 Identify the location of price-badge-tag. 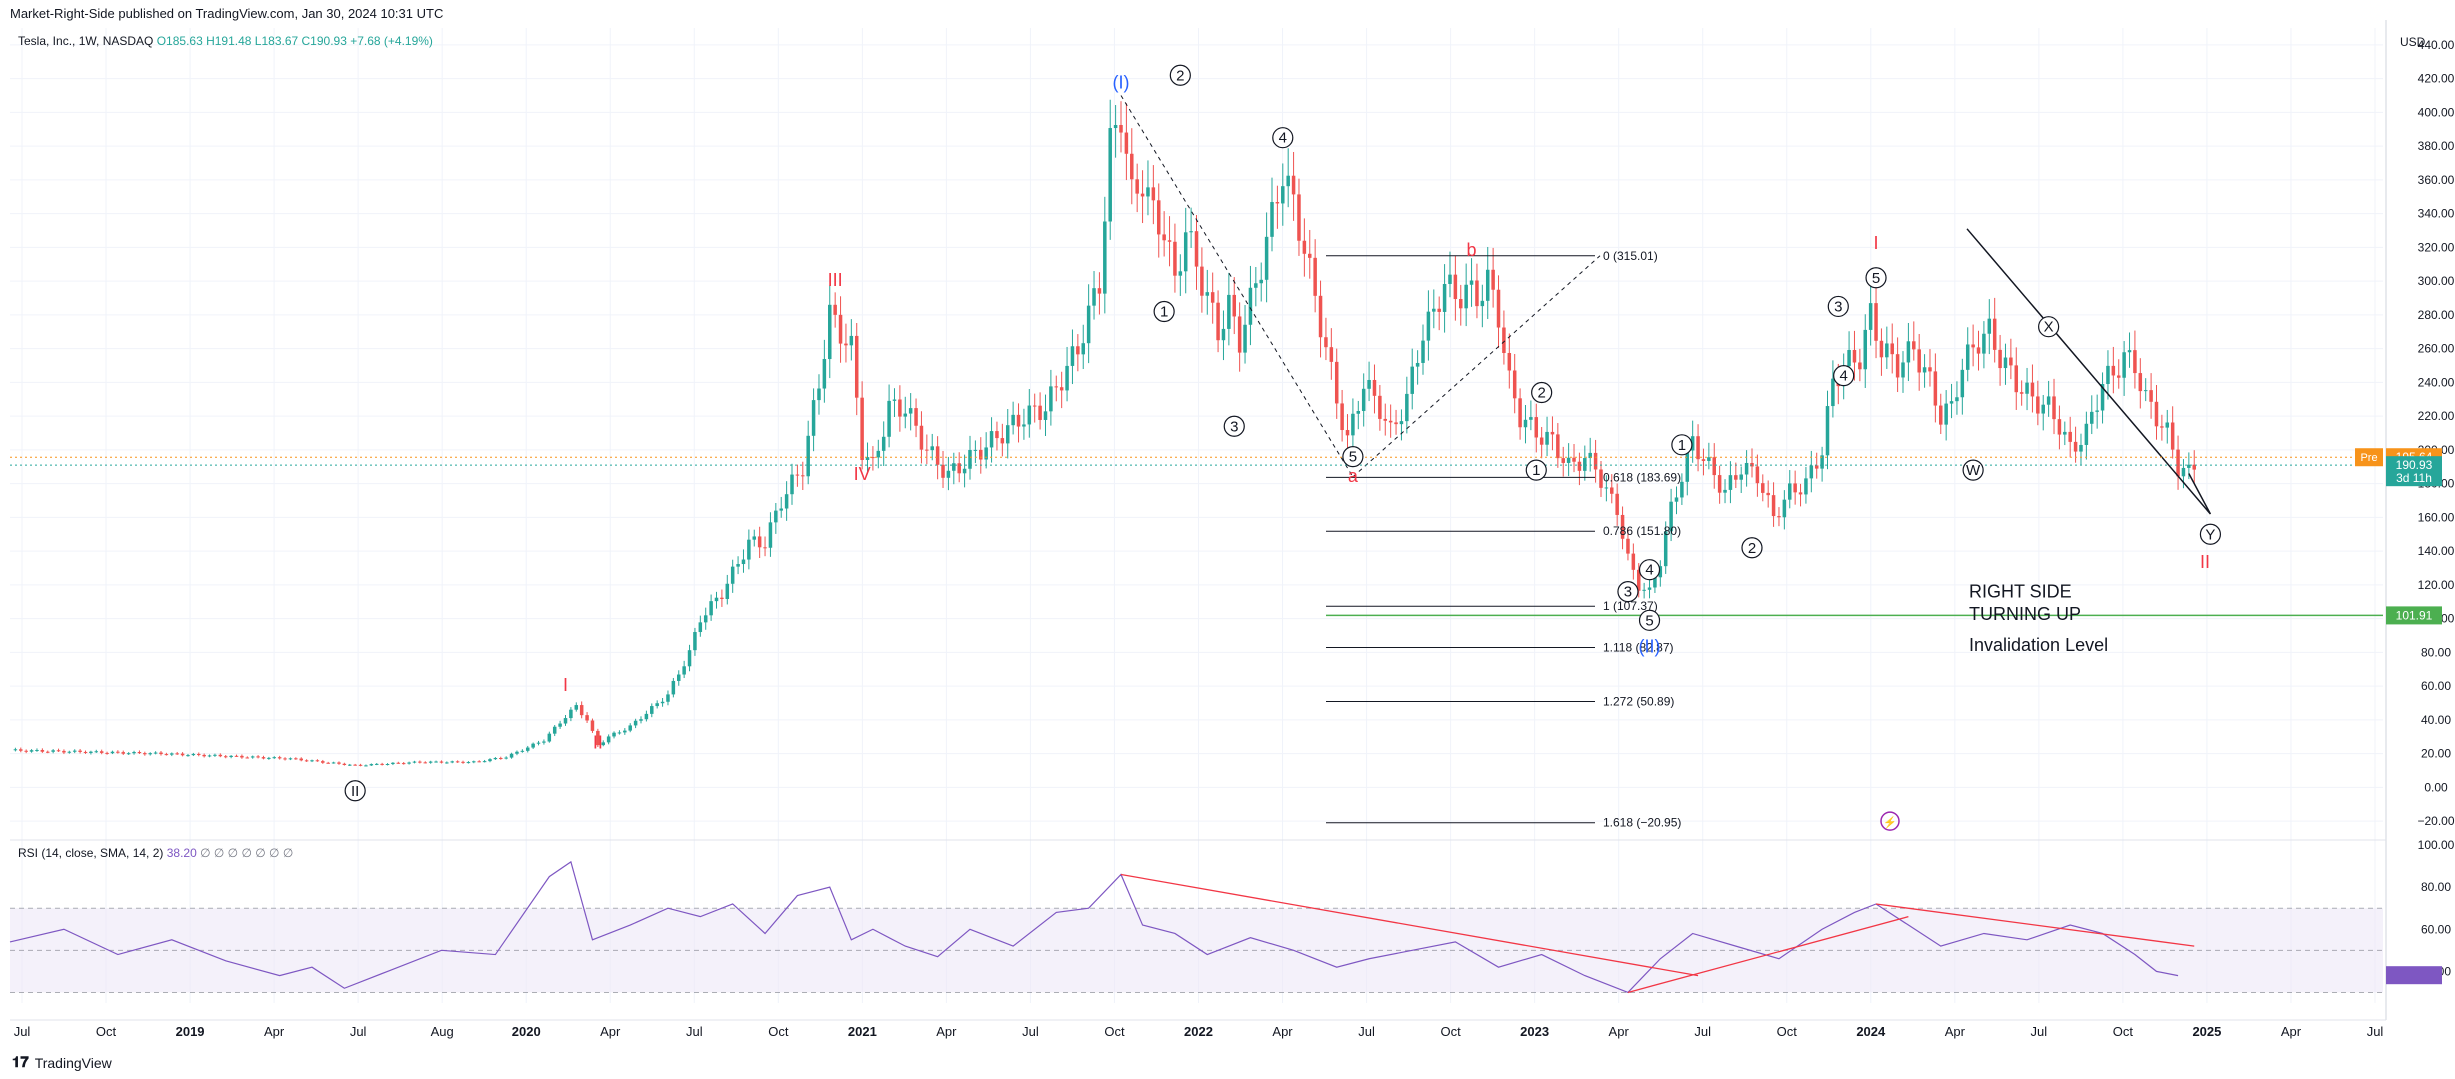
(2369, 457).